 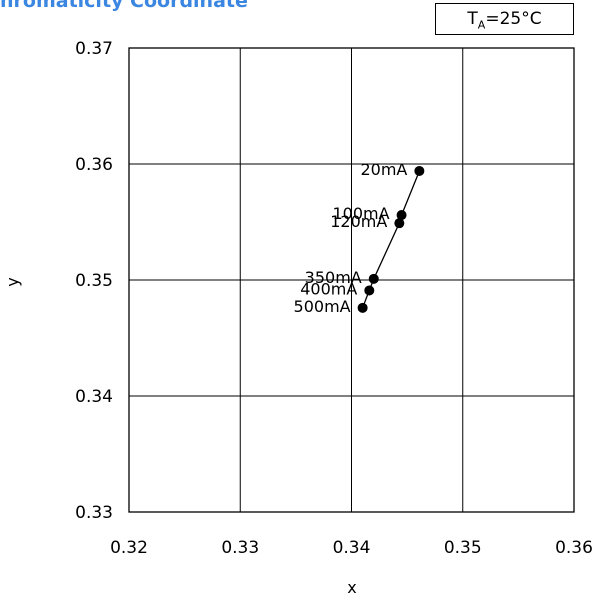 I want to click on y-tick-labels: 0.33 0.34 0.35 0.36 0.37, so click(x=94, y=281).